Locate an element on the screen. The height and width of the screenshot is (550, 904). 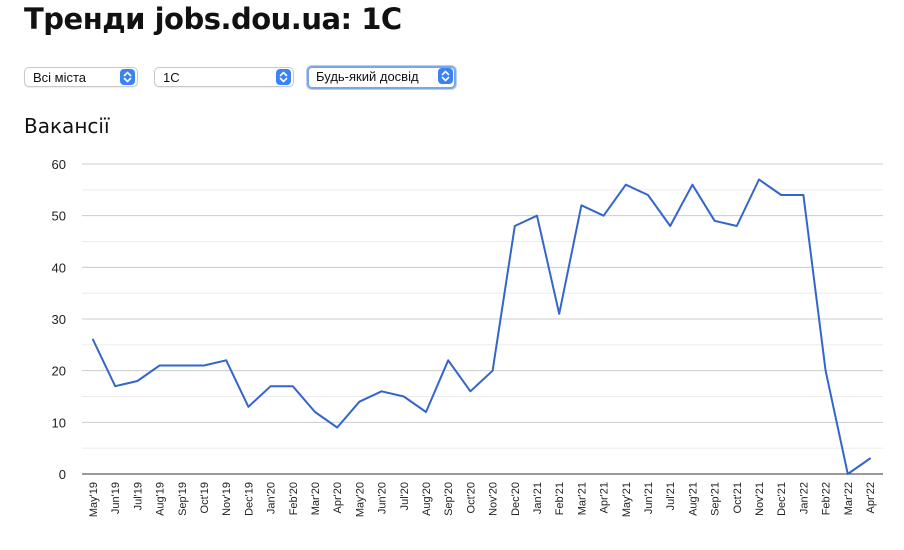
x-tick-label: Jul'20 is located at coordinates (405, 496).